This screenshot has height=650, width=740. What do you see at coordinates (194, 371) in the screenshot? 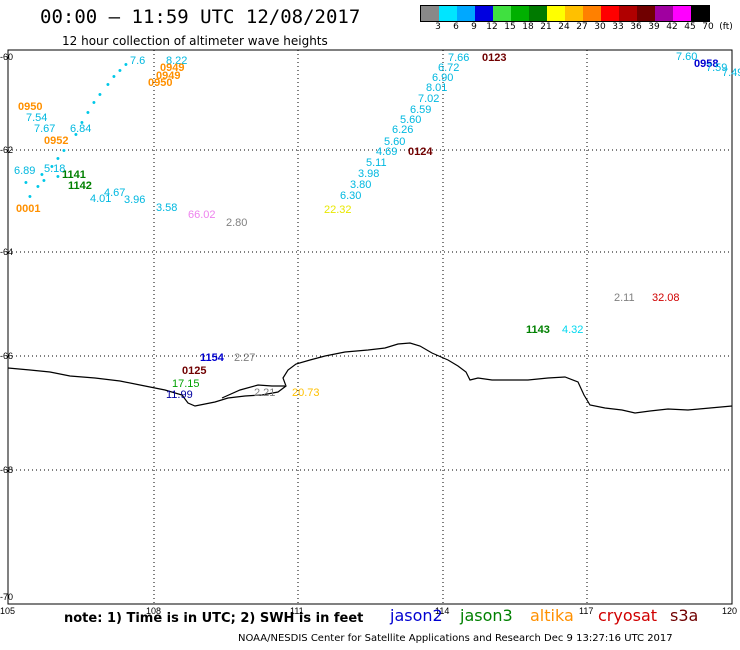
I see `pass-time-label: 0125` at bounding box center [194, 371].